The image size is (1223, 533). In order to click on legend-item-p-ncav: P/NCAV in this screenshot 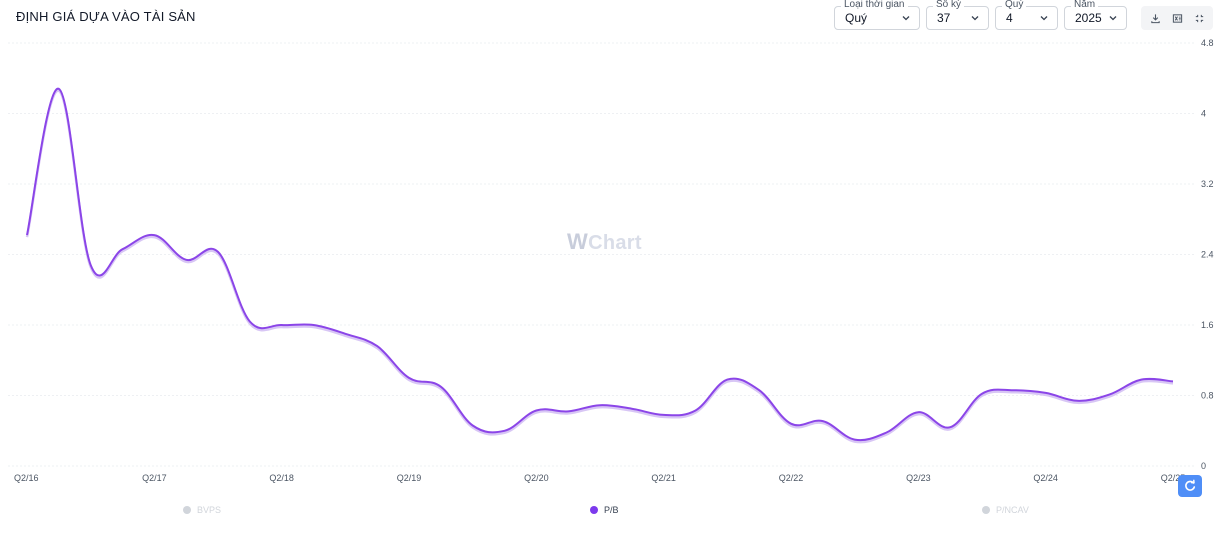, I will do `click(1005, 510)`.